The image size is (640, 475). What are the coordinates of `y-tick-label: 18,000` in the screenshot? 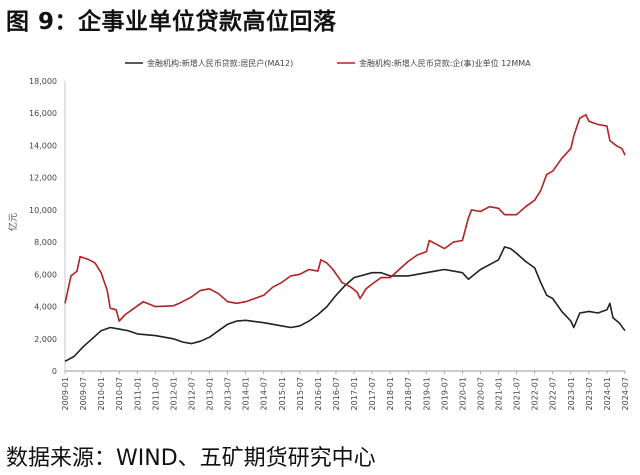 It's located at (43, 81).